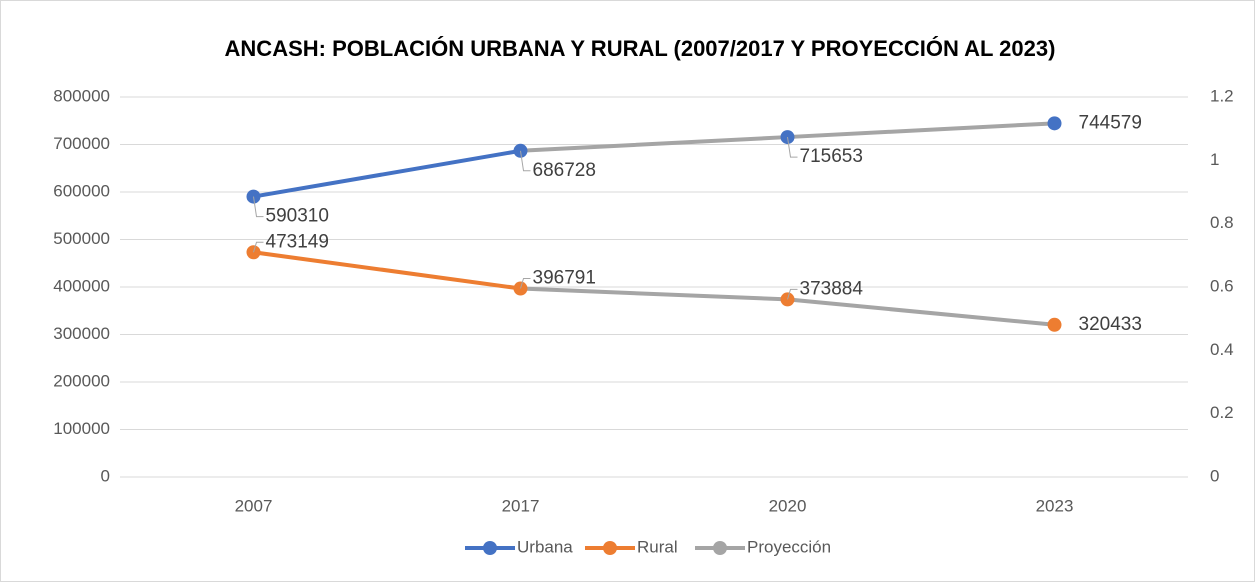 Image resolution: width=1256 pixels, height=583 pixels. Describe the element at coordinates (81, 285) in the screenshot. I see `y-tick-label: 400000` at that location.